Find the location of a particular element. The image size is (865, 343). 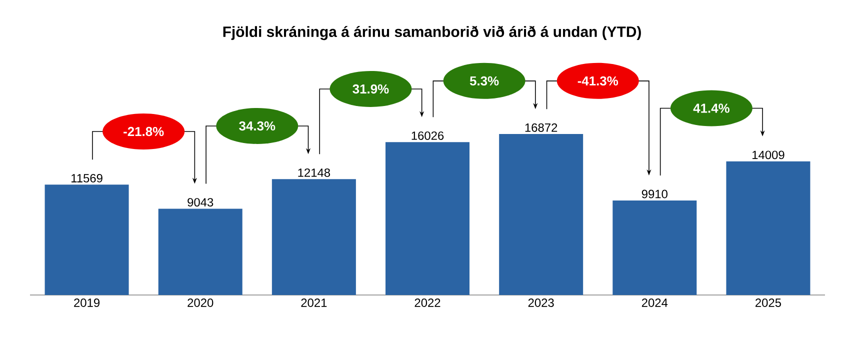

data-label: 12148 is located at coordinates (314, 172).